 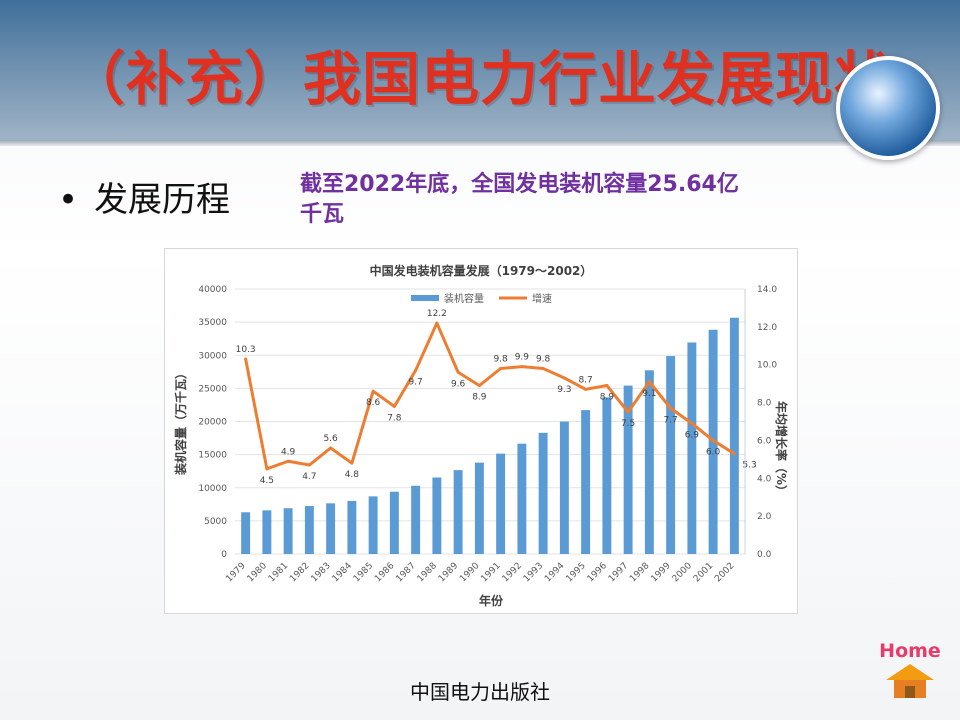 I want to click on growth-data-label: 9.8, so click(x=500, y=360).